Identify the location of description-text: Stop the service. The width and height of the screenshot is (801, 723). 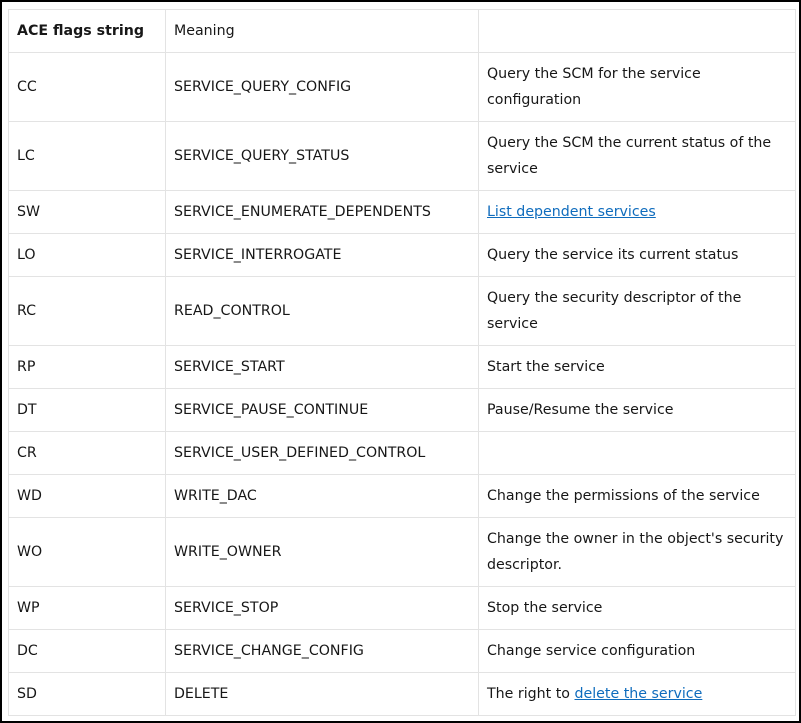
(545, 608).